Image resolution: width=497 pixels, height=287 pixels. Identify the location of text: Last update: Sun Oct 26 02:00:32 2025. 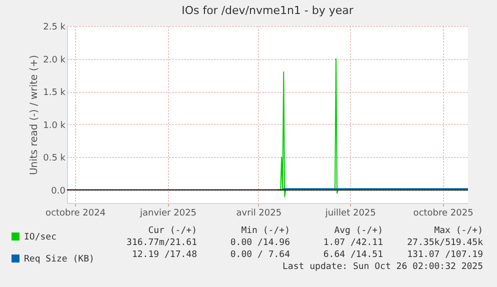
(382, 267).